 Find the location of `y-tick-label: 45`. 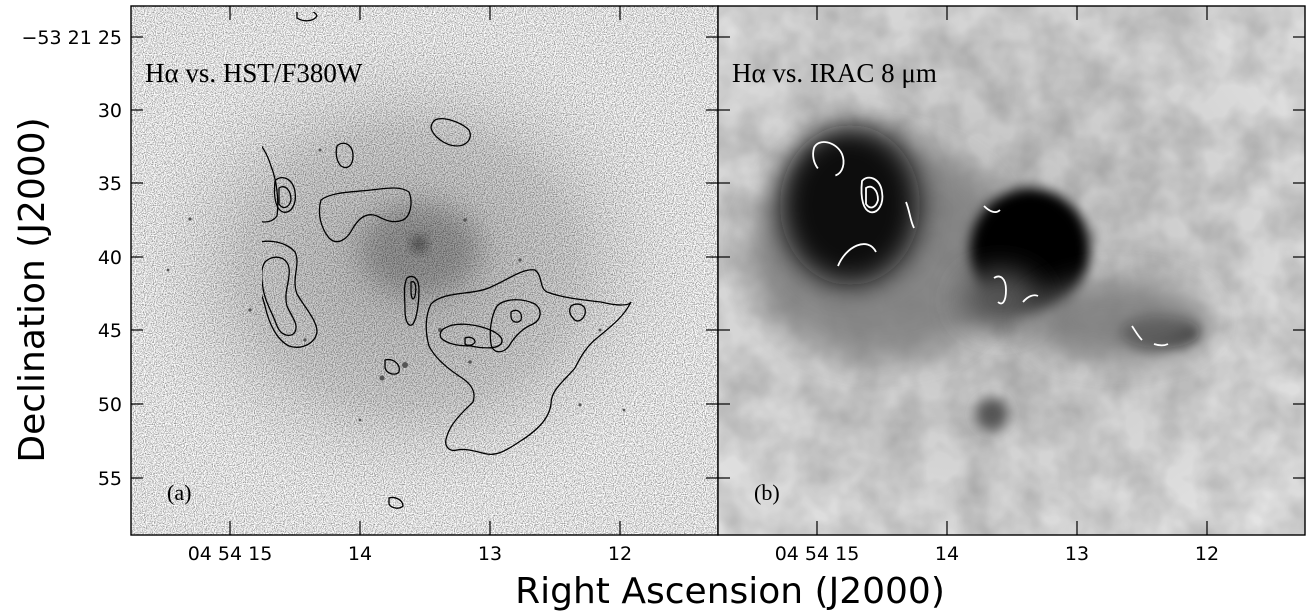

y-tick-label: 45 is located at coordinates (110, 331).